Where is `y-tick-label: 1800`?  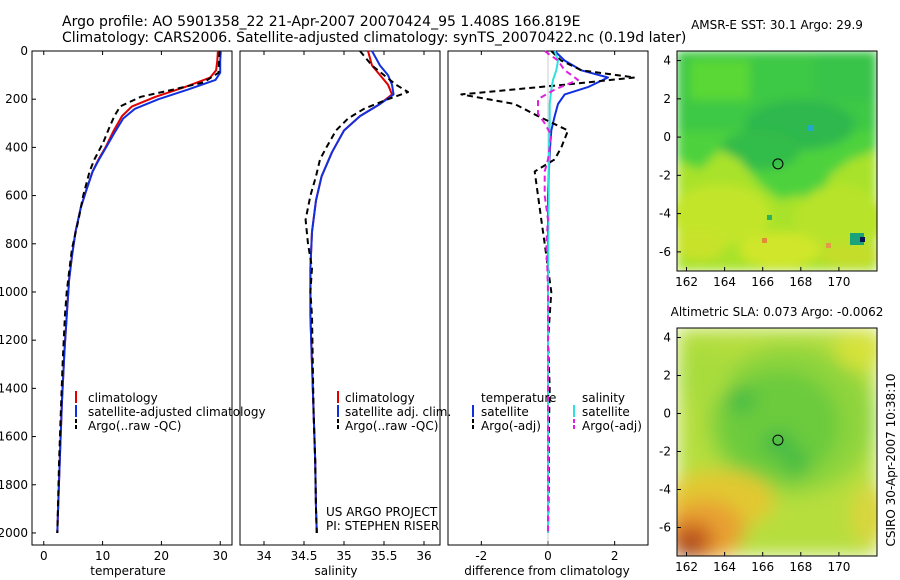 y-tick-label: 1800 is located at coordinates (14, 485).